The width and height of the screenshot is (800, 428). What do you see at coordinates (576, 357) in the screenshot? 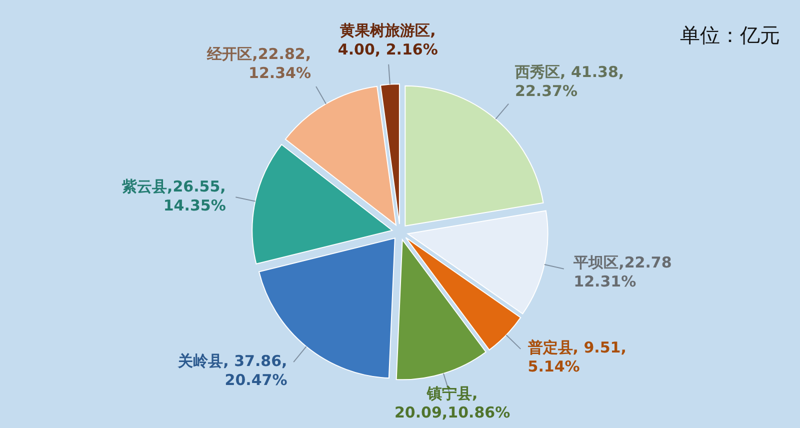
I see `slice-label: 普定县, 9.51, 5.14%` at bounding box center [576, 357].